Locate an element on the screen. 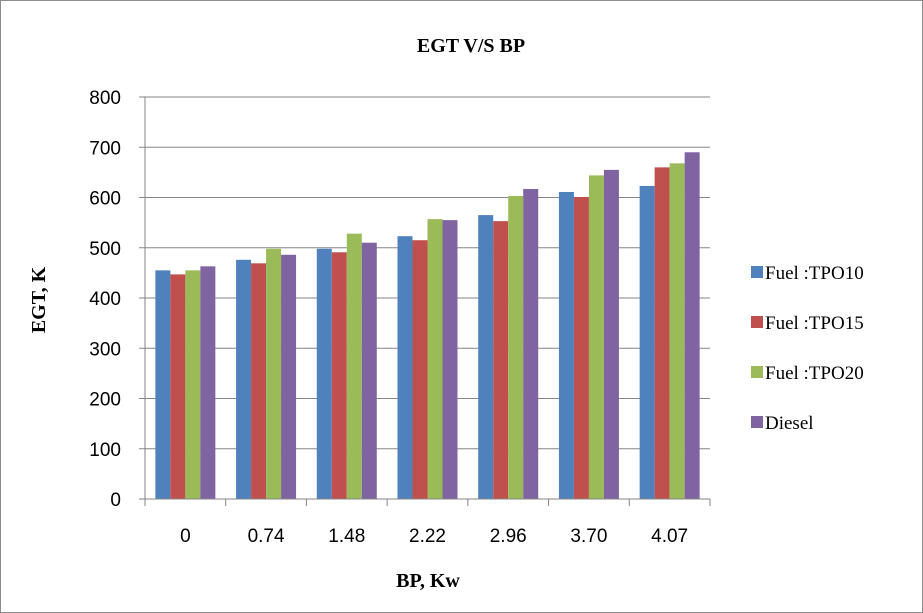  legend-label: Fuel :TPO10 is located at coordinates (814, 273).